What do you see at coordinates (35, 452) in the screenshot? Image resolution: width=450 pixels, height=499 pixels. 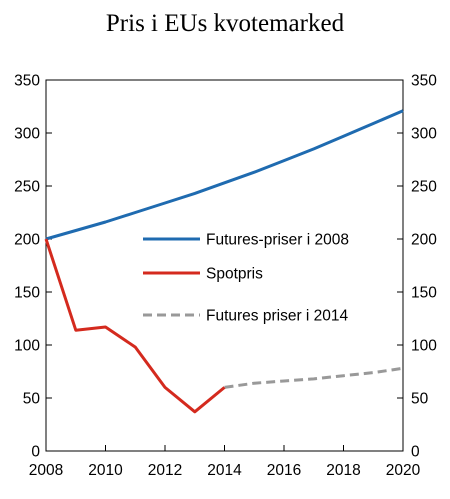 I see `y-tick-label-left: 0` at bounding box center [35, 452].